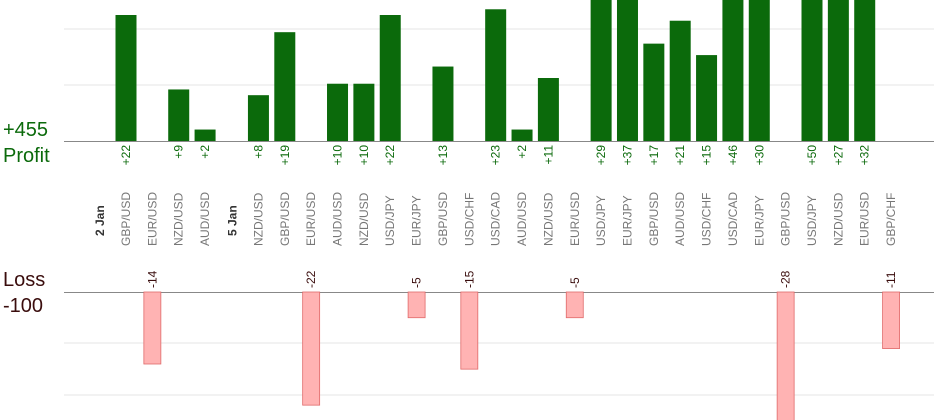  Describe the element at coordinates (258, 152) in the screenshot. I see `profit-value-label: +8` at that location.